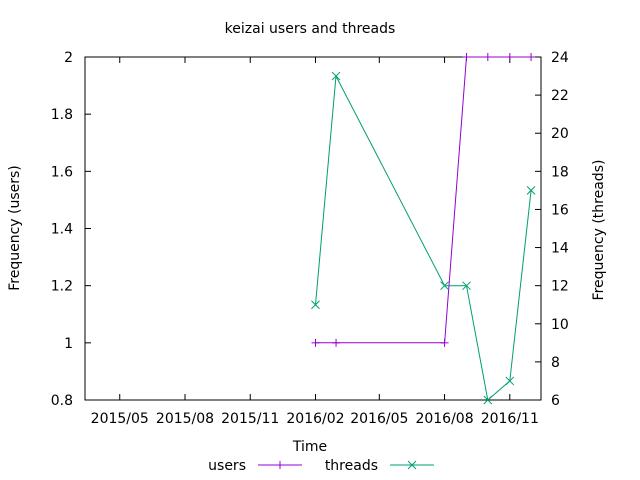 This screenshot has width=640, height=480. Describe the element at coordinates (62, 287) in the screenshot. I see `y-left-tick-label: 1.2` at that location.